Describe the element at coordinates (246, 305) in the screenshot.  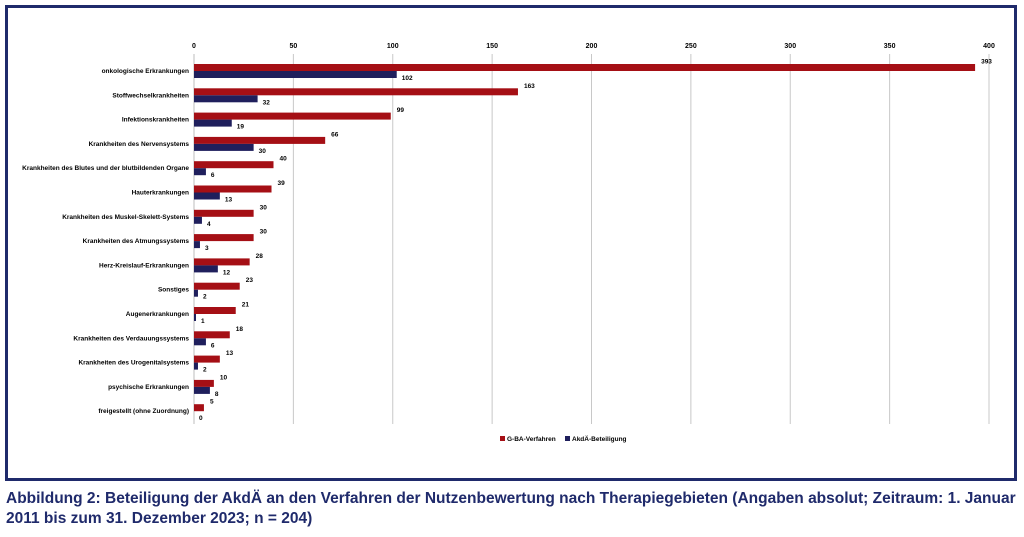
I see `data-label-gba: 21` at that location.